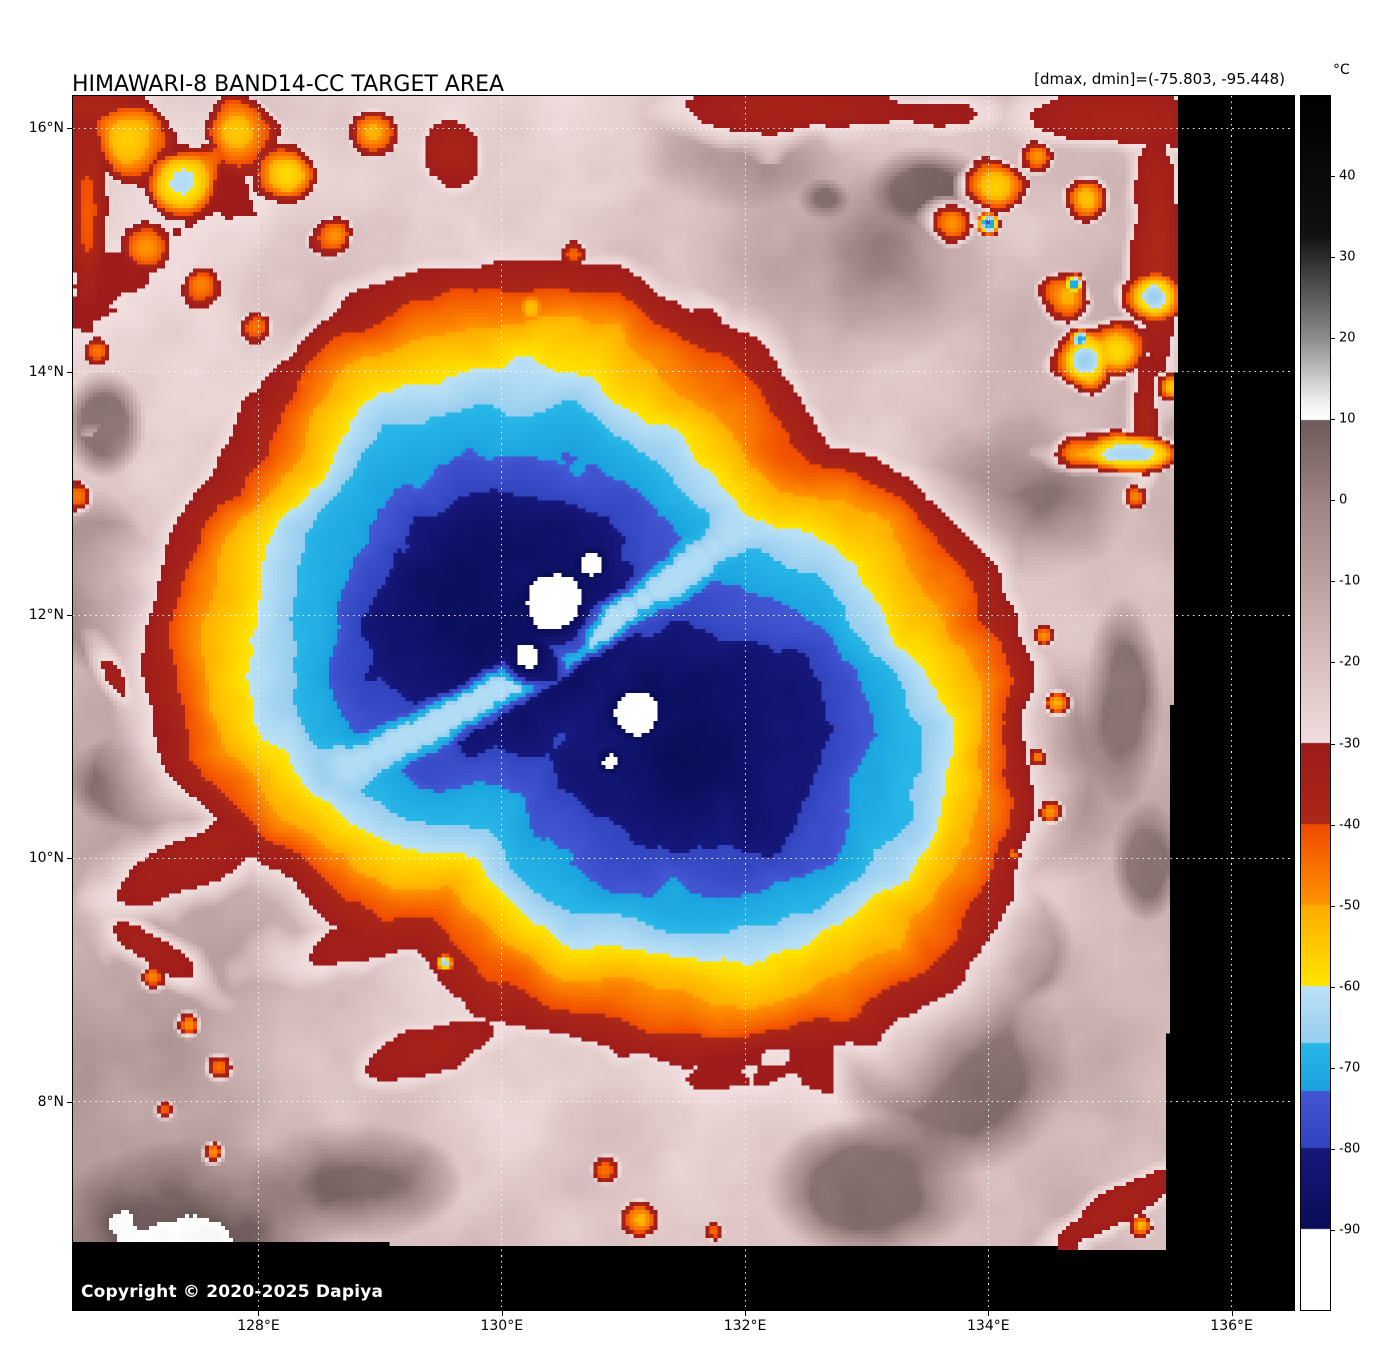 This screenshot has width=1390, height=1359. I want to click on colorbar-unit-label: °C, so click(1341, 70).